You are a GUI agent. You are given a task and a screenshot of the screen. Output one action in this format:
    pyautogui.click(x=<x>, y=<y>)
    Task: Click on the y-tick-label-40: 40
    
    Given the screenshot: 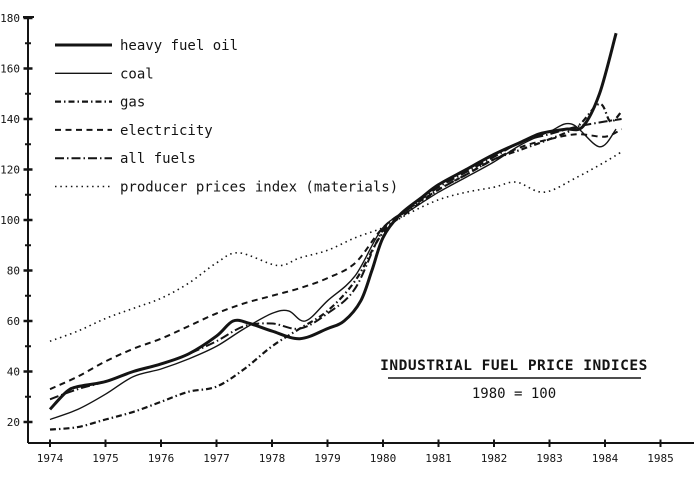 What is the action you would take?
    pyautogui.click(x=13, y=372)
    